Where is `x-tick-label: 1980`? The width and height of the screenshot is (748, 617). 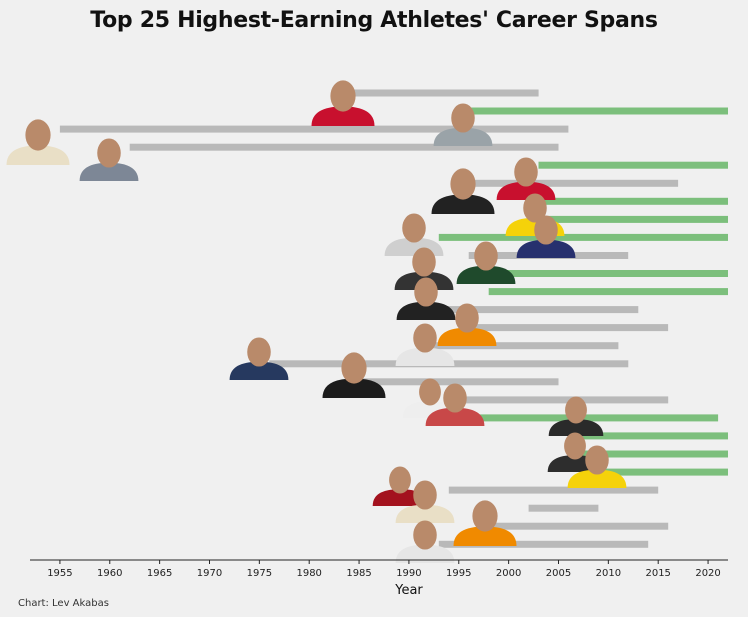 x-tick-label: 1980 is located at coordinates (308, 573).